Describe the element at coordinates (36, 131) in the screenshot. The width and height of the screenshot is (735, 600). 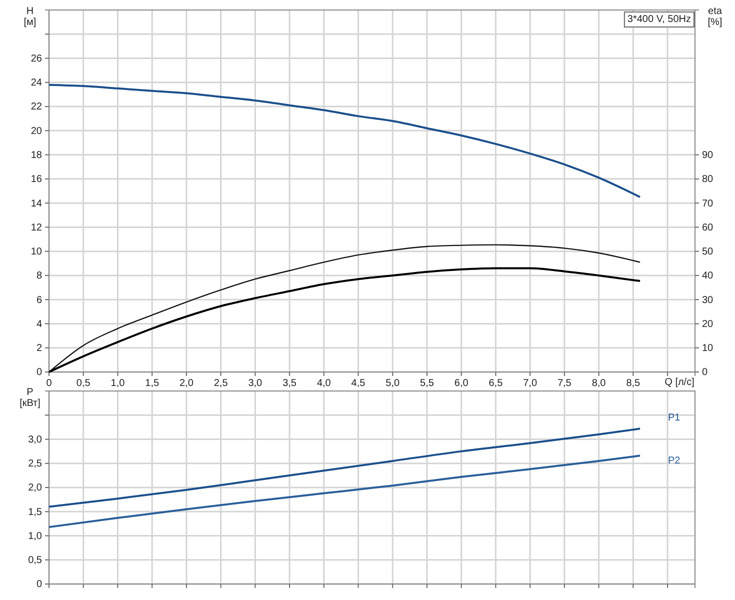
I see `y-tick-label: 20` at that location.